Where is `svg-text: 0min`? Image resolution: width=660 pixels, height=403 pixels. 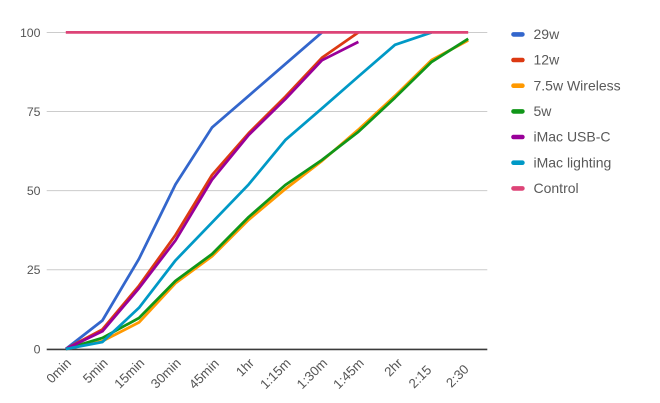 svg-text: 0min is located at coordinates (58, 370).